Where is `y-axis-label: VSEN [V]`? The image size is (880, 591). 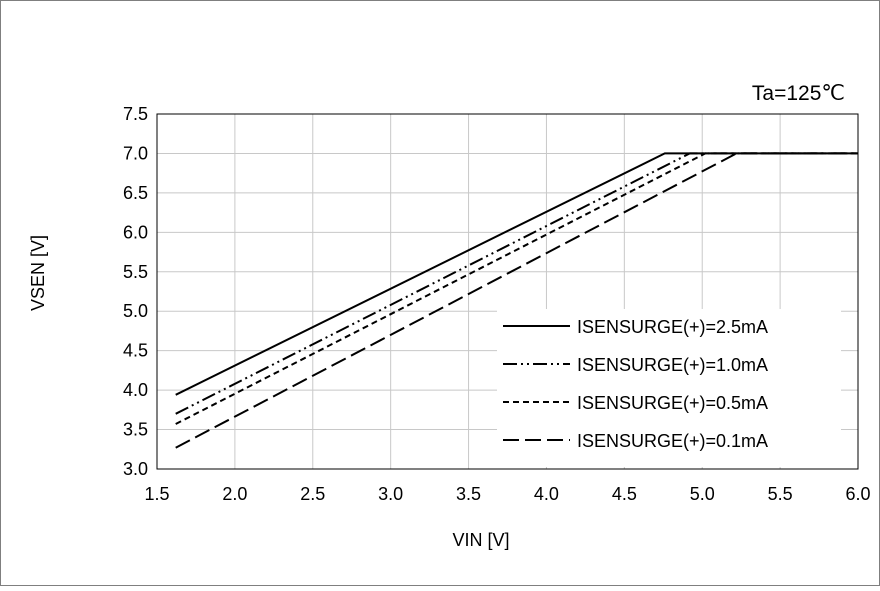
y-axis-label: VSEN [V] is located at coordinates (38, 273).